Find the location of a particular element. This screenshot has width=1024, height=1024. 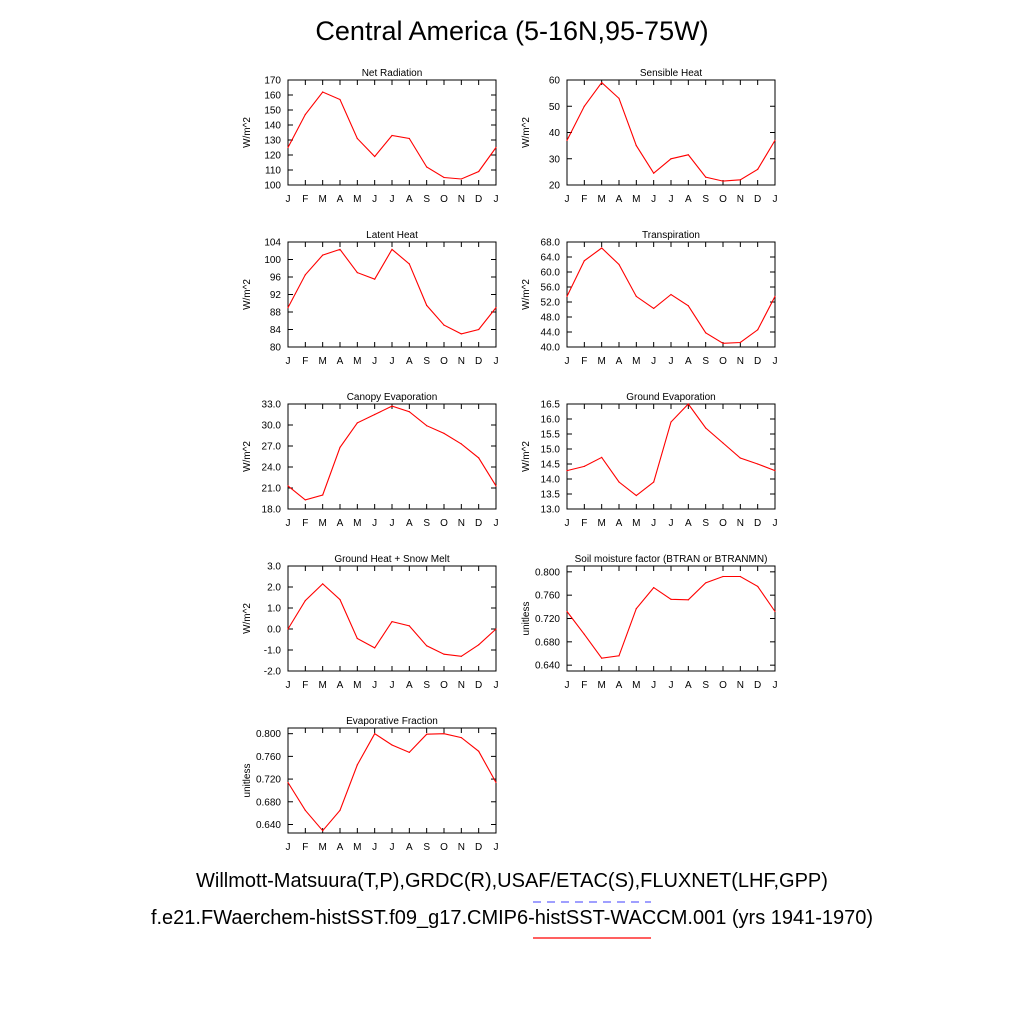

y-tick-label: 27.0 is located at coordinates (272, 447).